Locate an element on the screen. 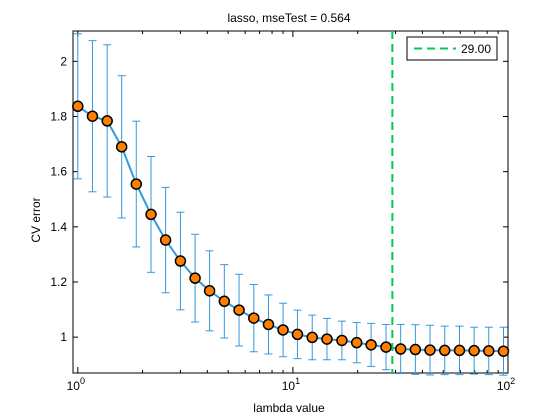  x-tick-label: 10⁰ is located at coordinates (76, 384).